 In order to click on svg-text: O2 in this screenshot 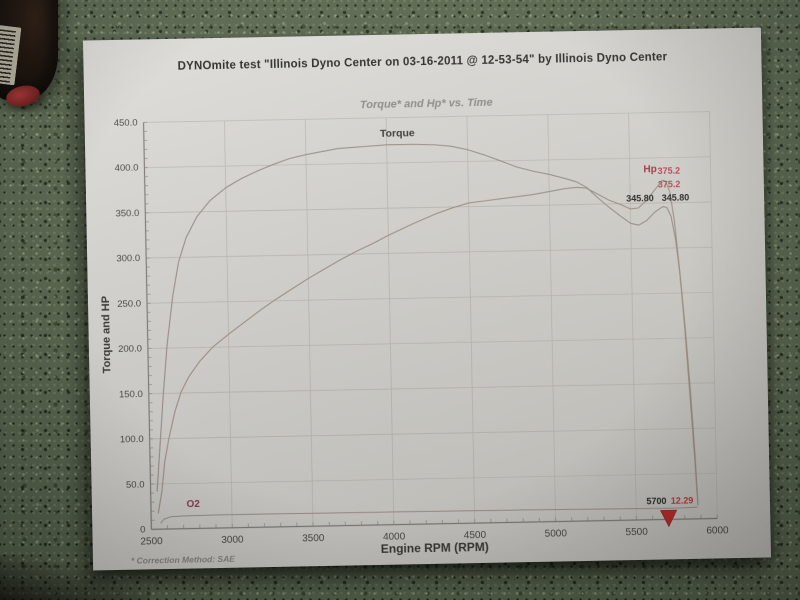, I will do `click(193, 504)`.